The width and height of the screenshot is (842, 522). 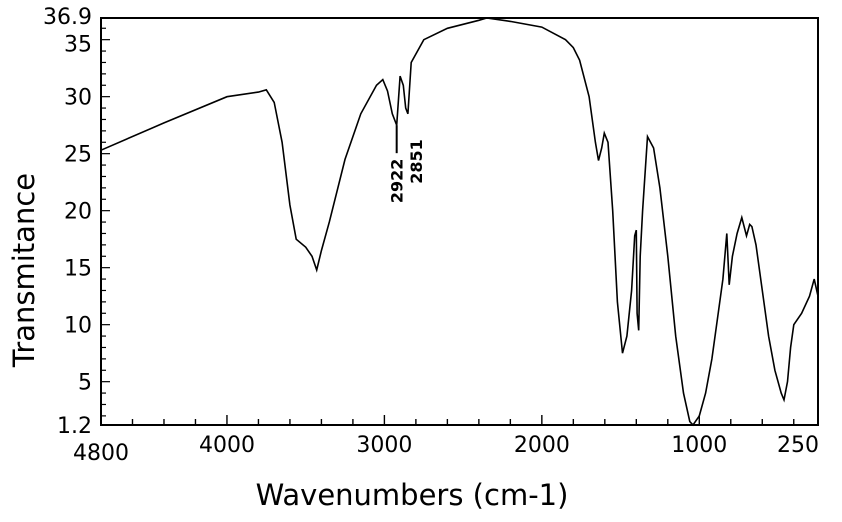 I want to click on y-tick-label: 35, so click(x=78, y=45).